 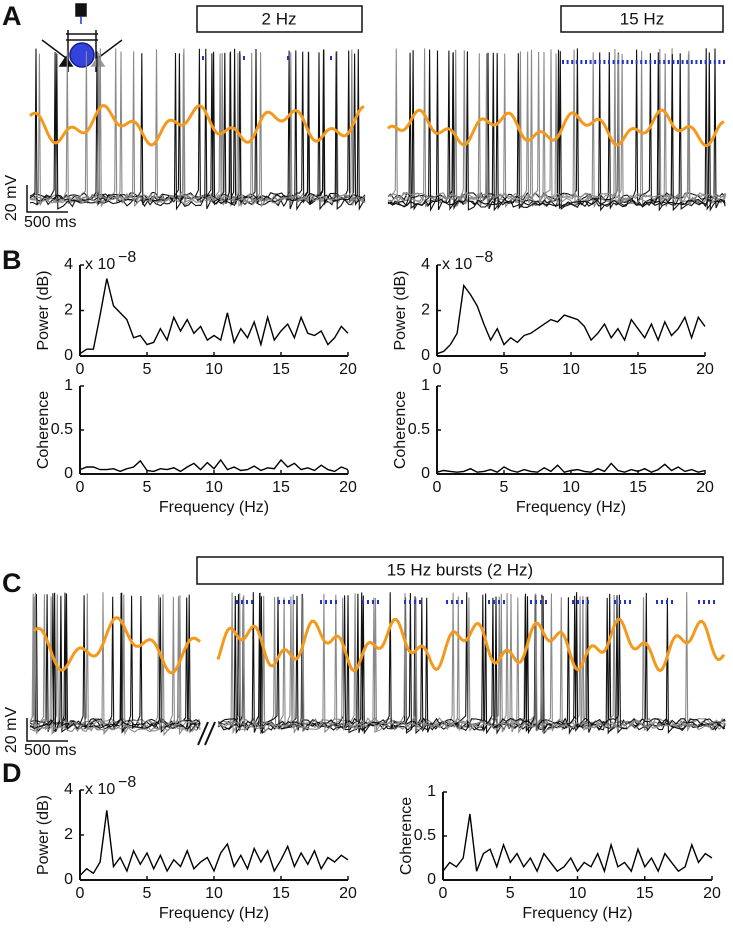 What do you see at coordinates (12, 16) in the screenshot?
I see `panel-label: A` at bounding box center [12, 16].